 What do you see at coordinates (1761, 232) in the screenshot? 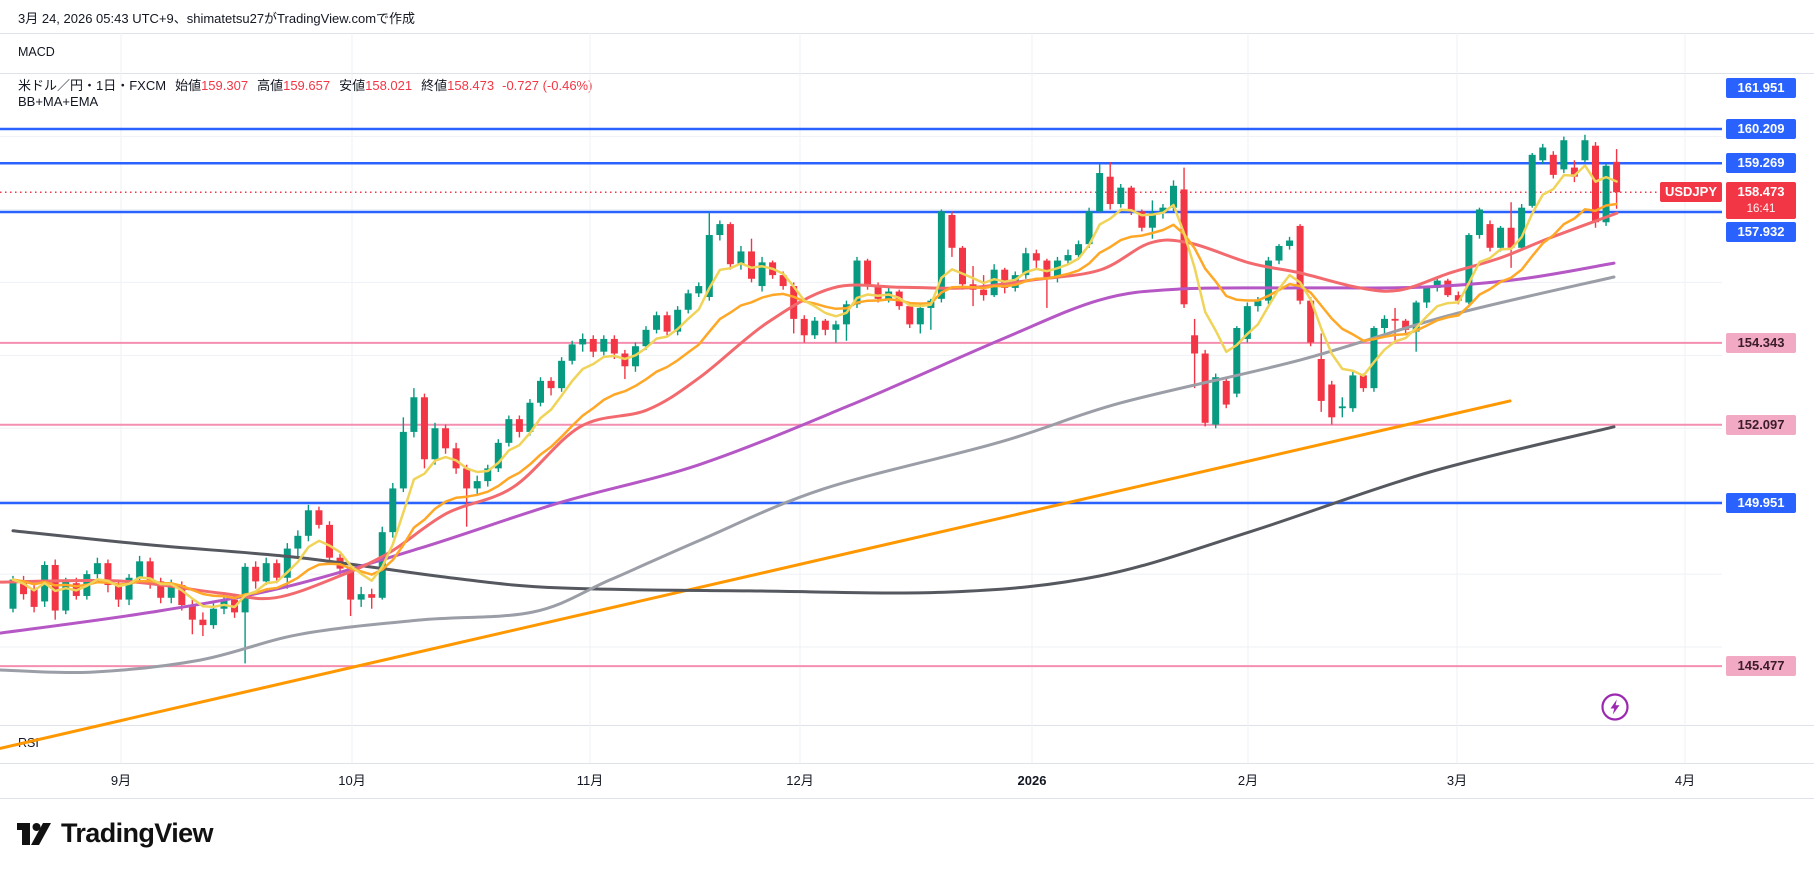
I see `price-level-badge-157.932: 157.932` at bounding box center [1761, 232].